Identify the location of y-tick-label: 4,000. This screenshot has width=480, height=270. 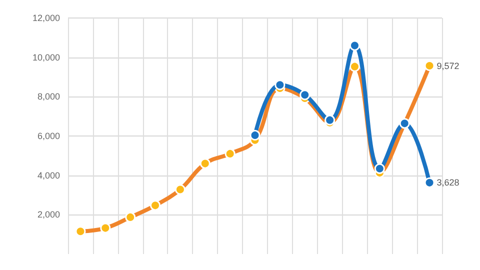
(48, 175).